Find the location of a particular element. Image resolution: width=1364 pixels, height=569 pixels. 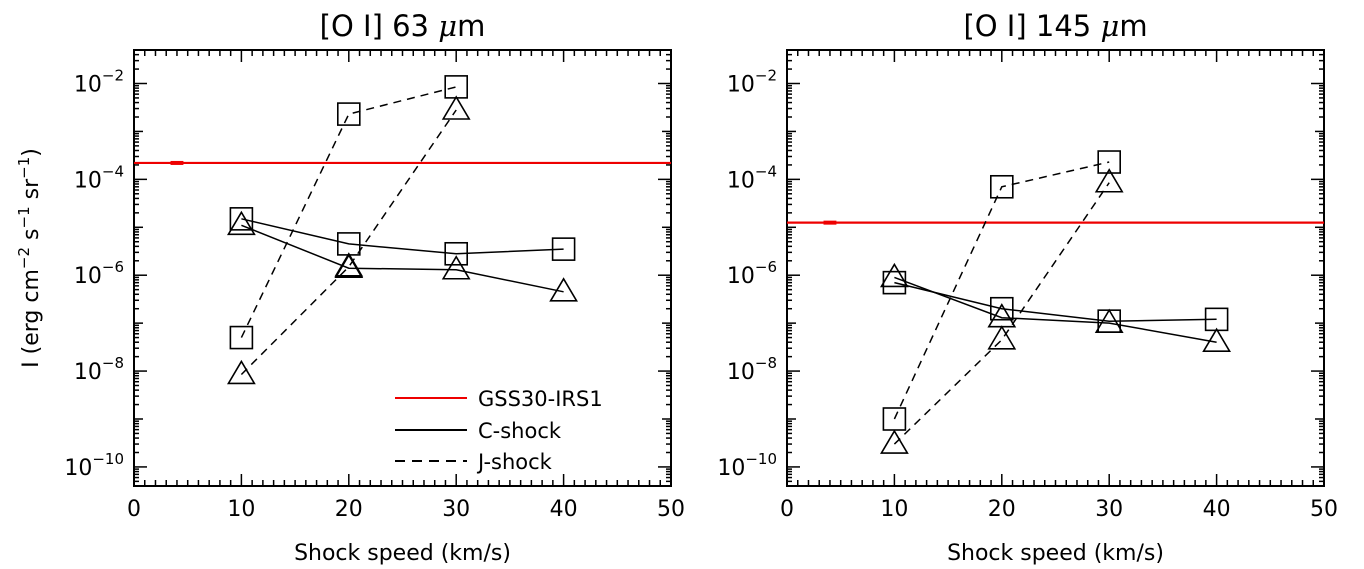

chart-title: [O I] 145 μm is located at coordinates (1055, 26).